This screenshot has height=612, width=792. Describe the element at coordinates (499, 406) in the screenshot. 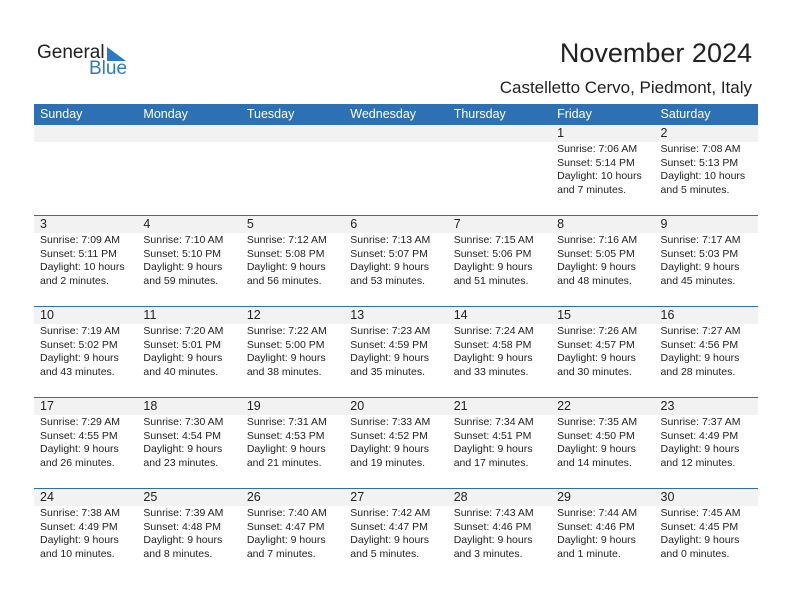

I see `day-number: 21` at that location.